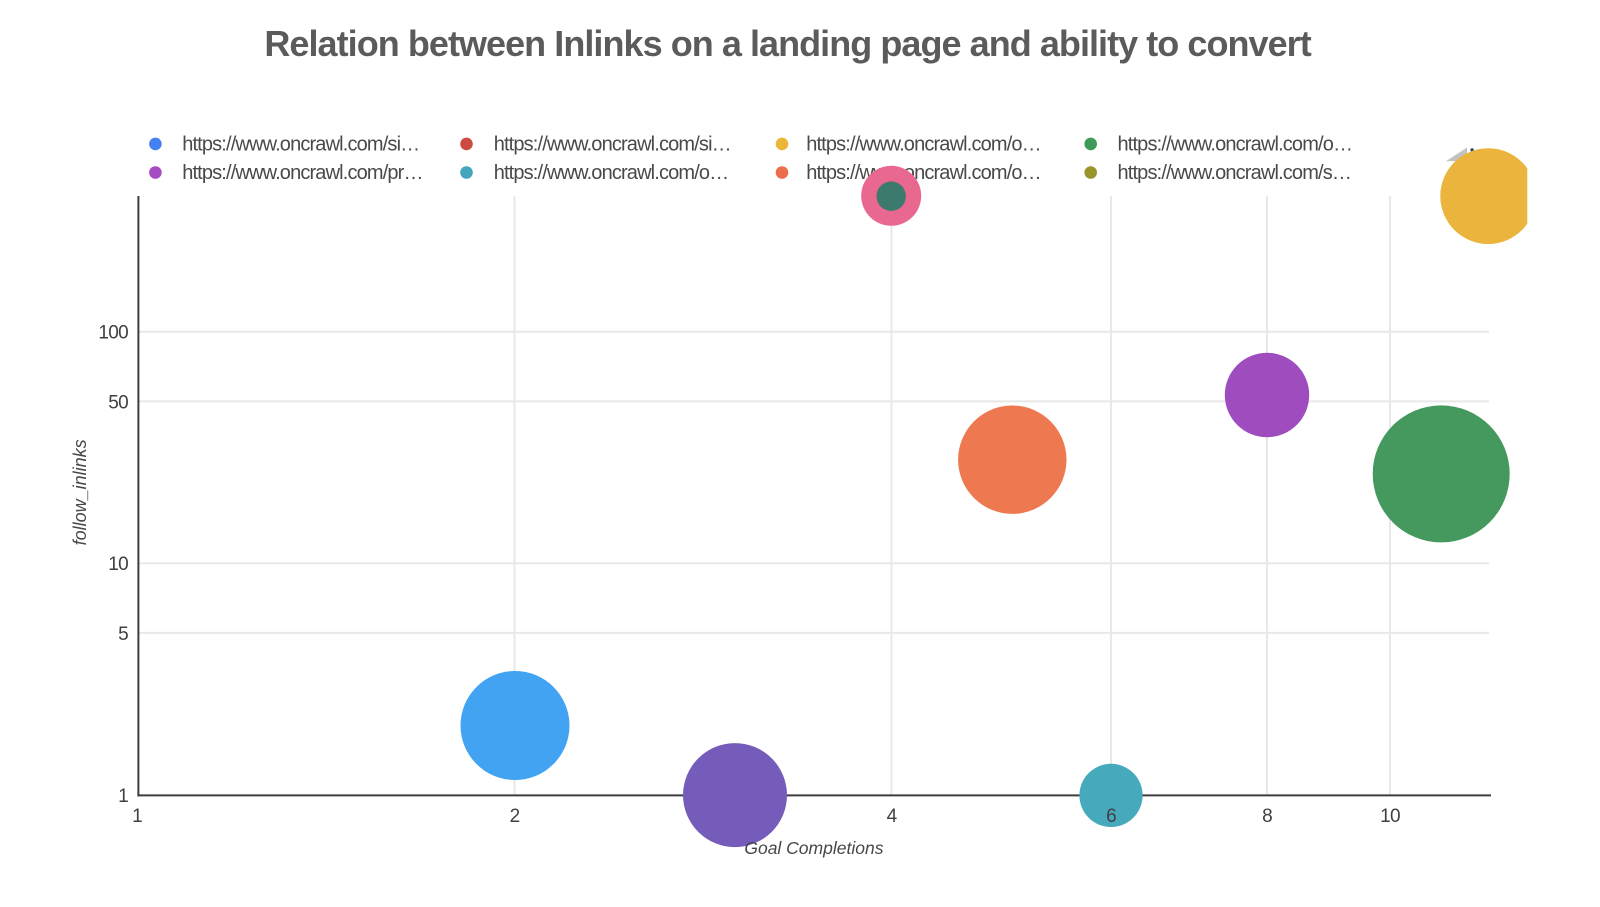 This screenshot has width=1600, height=907. Describe the element at coordinates (515, 816) in the screenshot. I see `svg-text: 2` at that location.